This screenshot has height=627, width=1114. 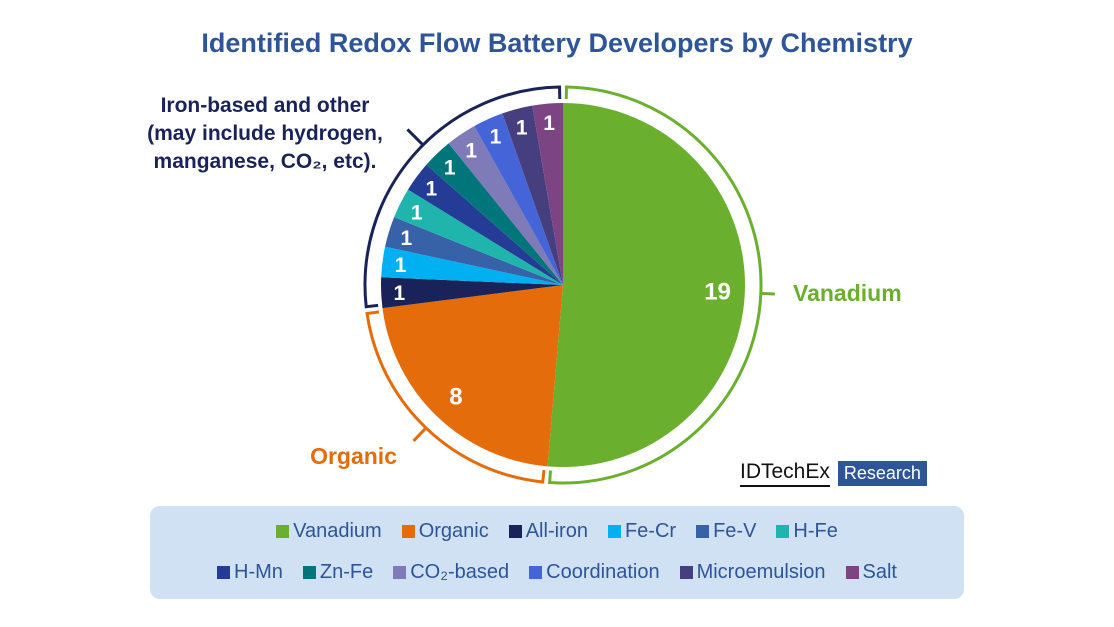 I want to click on legend-label: Salt, so click(x=879, y=572).